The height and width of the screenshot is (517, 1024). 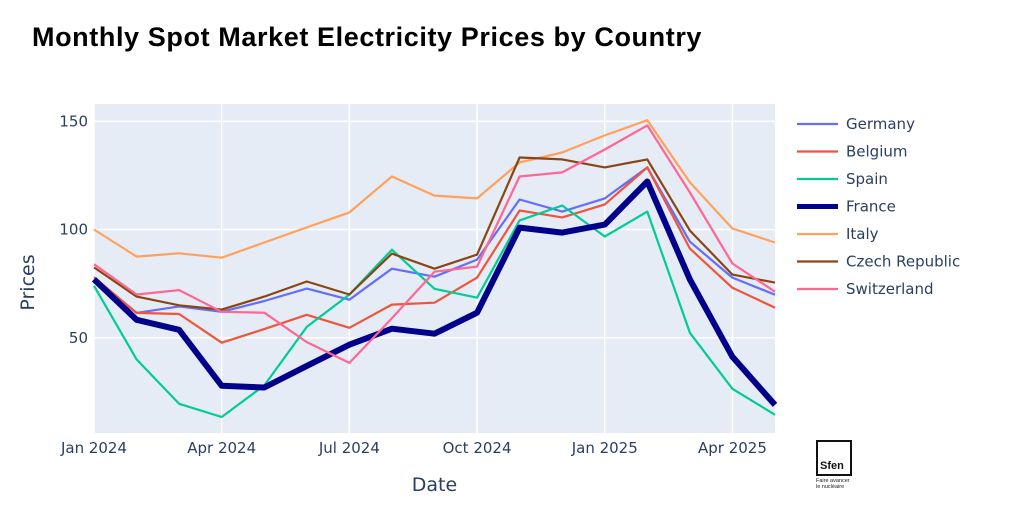 What do you see at coordinates (833, 484) in the screenshot?
I see `logo-tagline: Faire avancer le nucléaire` at bounding box center [833, 484].